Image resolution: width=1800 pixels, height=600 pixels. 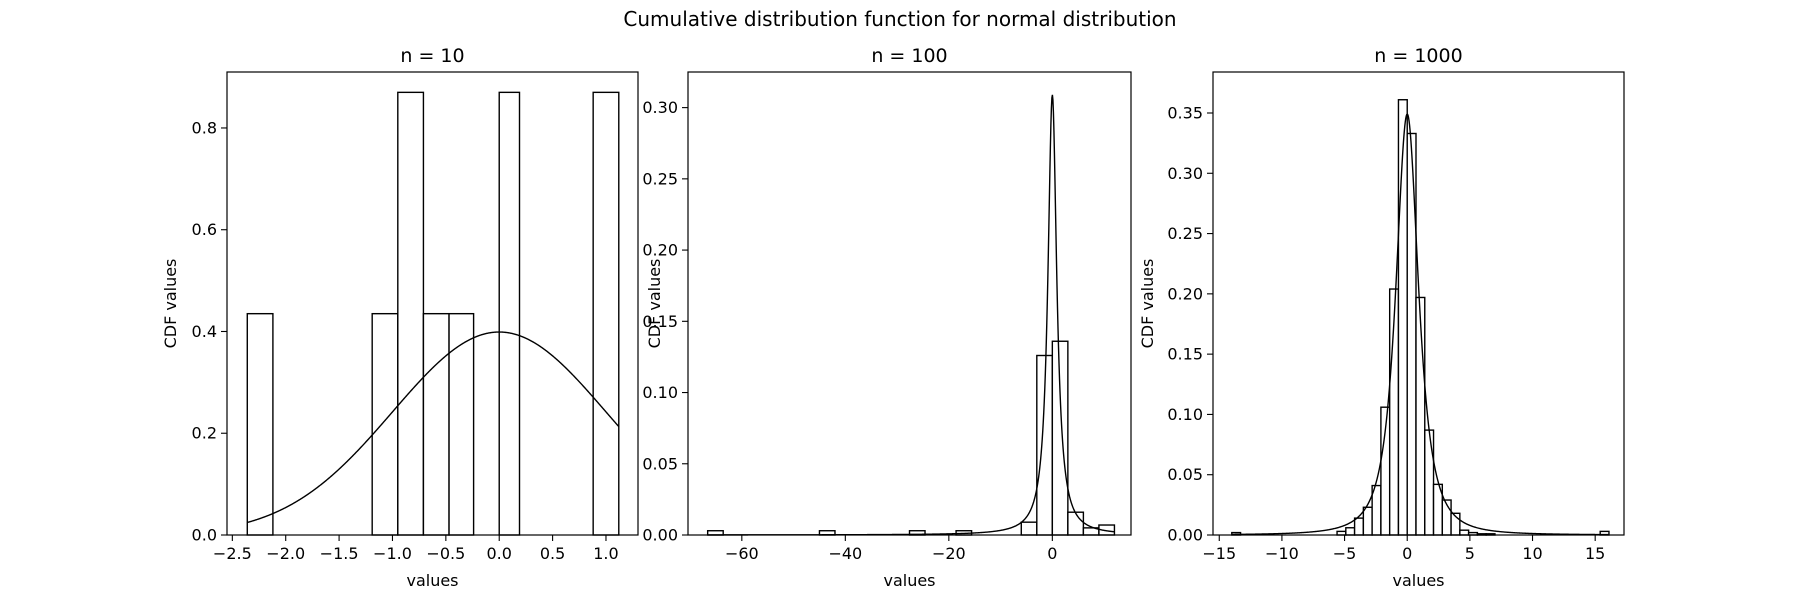 What do you see at coordinates (498, 553) in the screenshot?
I see `x-tick-label: 0.0` at bounding box center [498, 553].